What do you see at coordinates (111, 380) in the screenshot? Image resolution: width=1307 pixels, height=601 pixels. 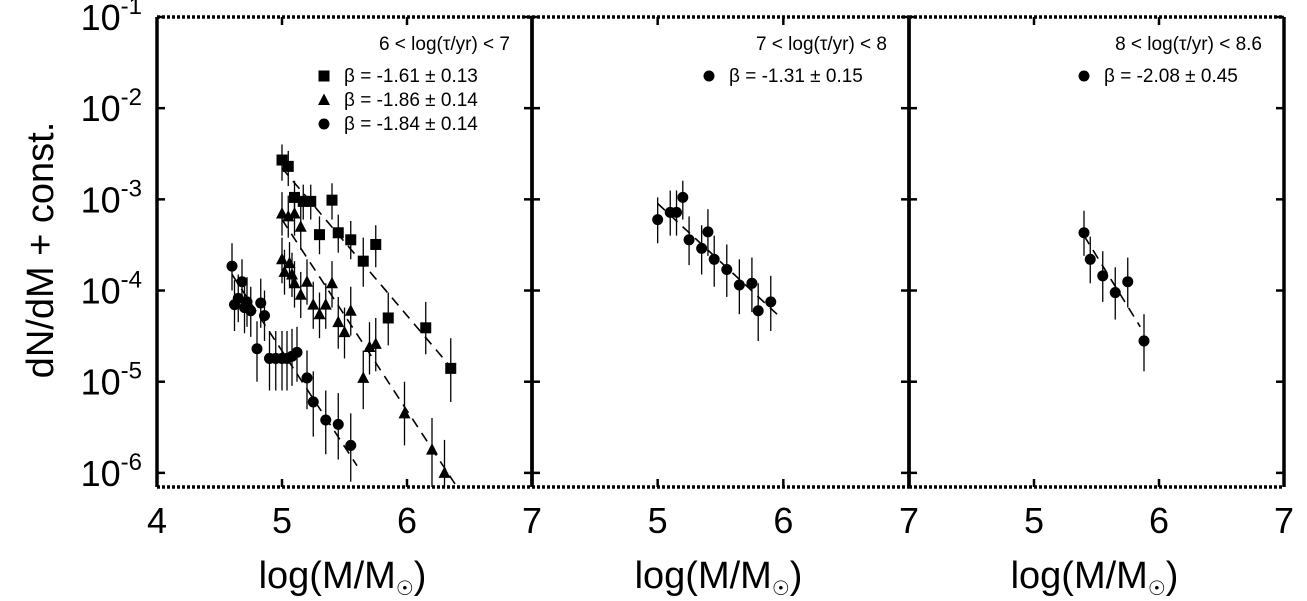 I see `y-tick-label: 10⁻⁵` at bounding box center [111, 380].